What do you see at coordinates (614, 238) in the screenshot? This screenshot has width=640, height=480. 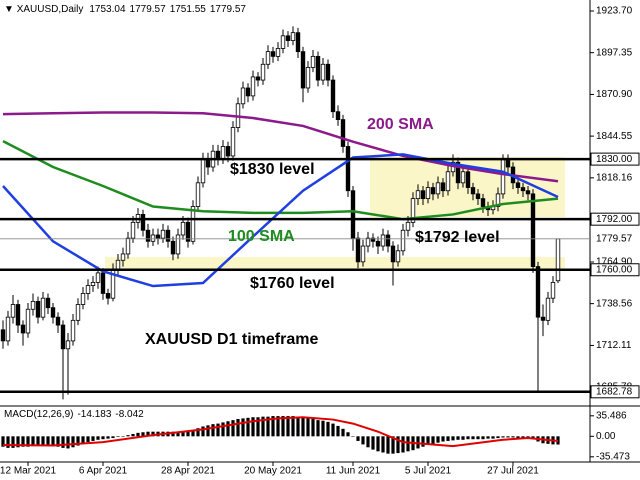 I see `last-price-label: 1779.57` at bounding box center [614, 238].